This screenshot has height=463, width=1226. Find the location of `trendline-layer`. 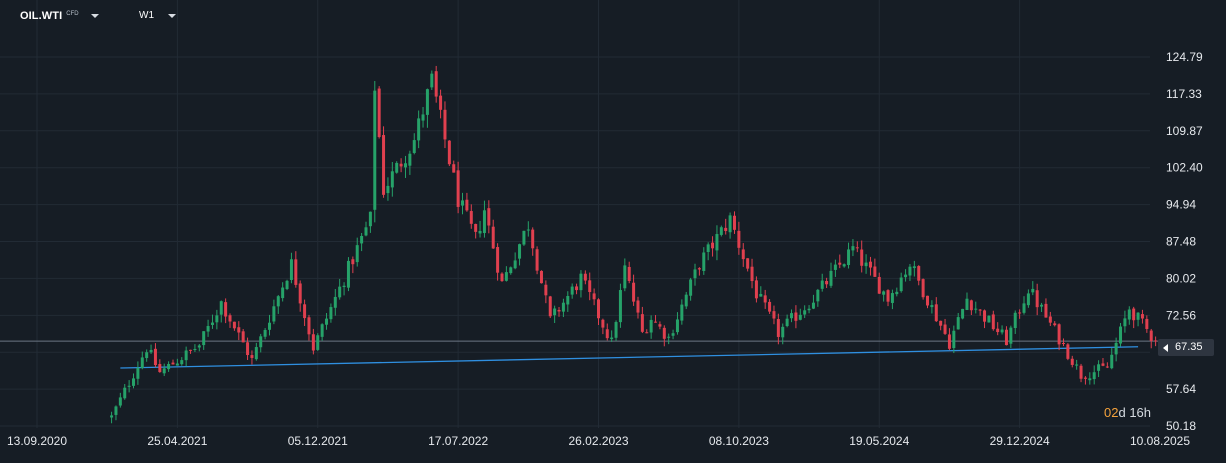

trendline-layer is located at coordinates (629, 357).